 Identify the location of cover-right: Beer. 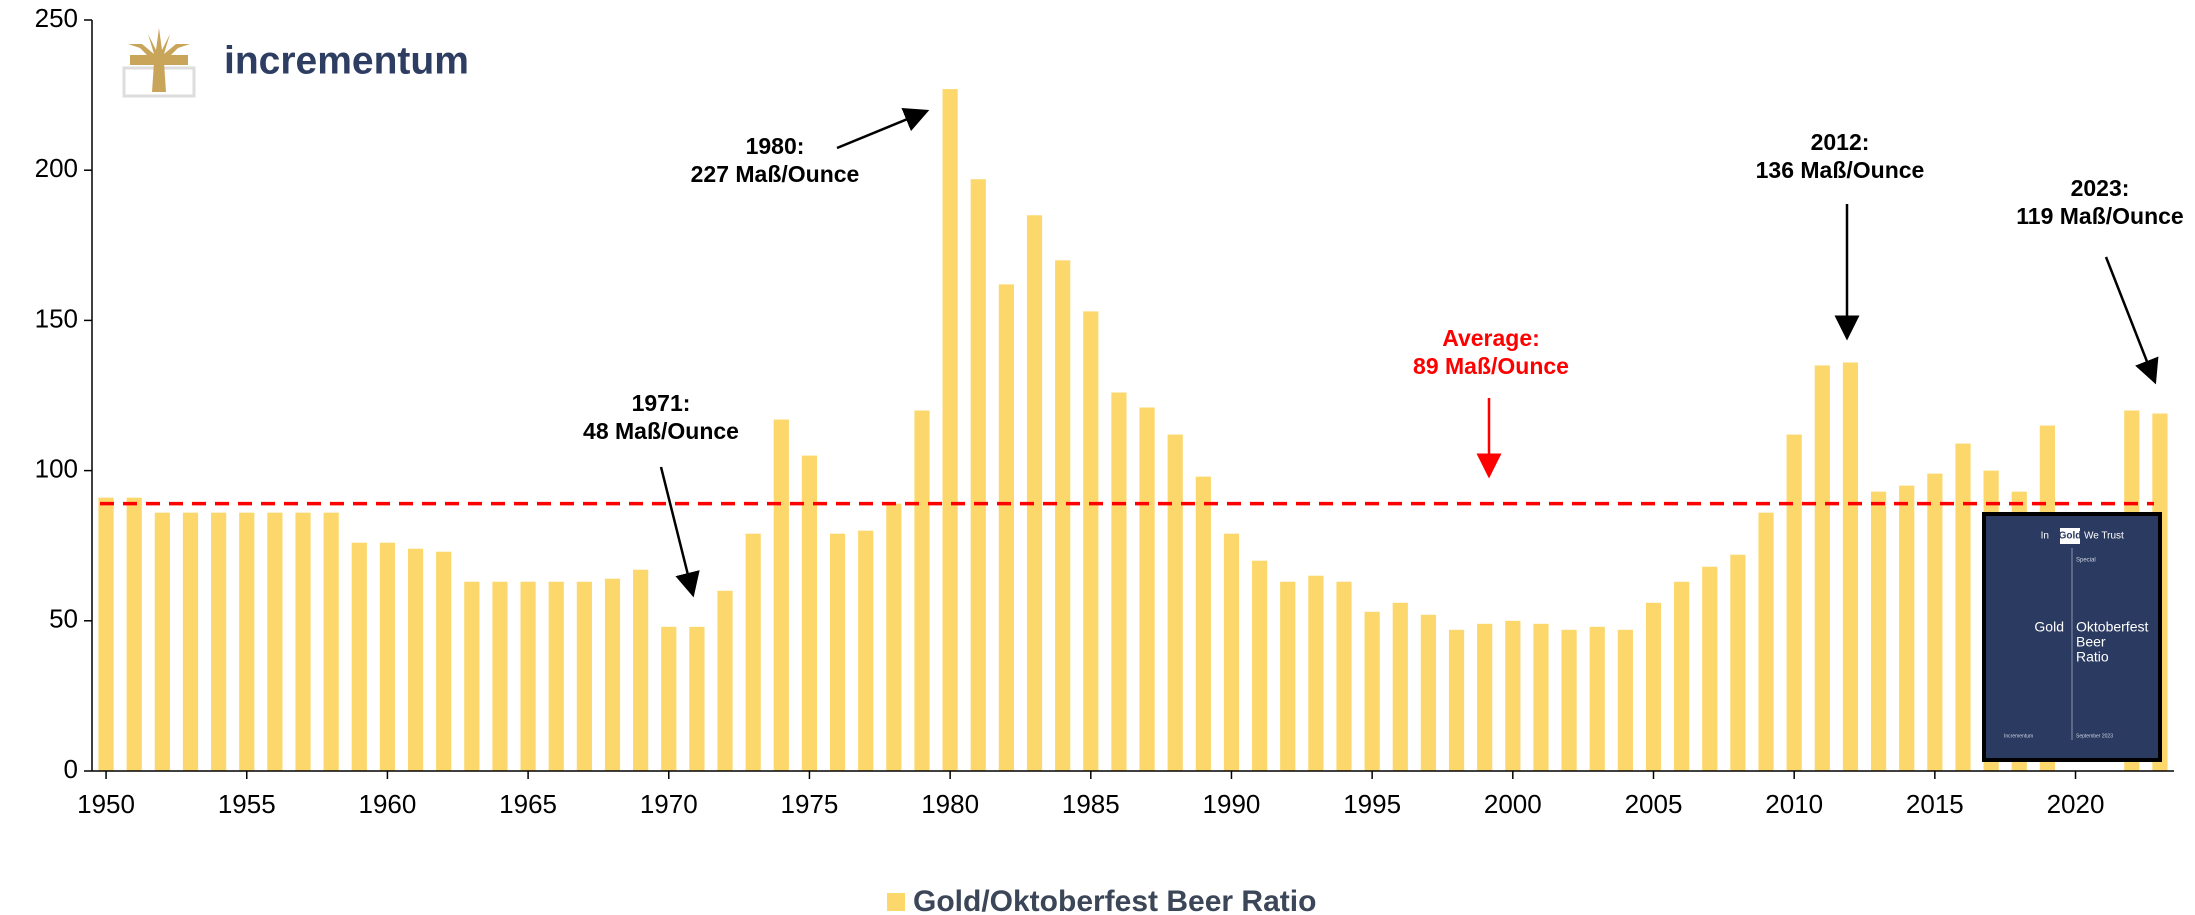
(2091, 642).